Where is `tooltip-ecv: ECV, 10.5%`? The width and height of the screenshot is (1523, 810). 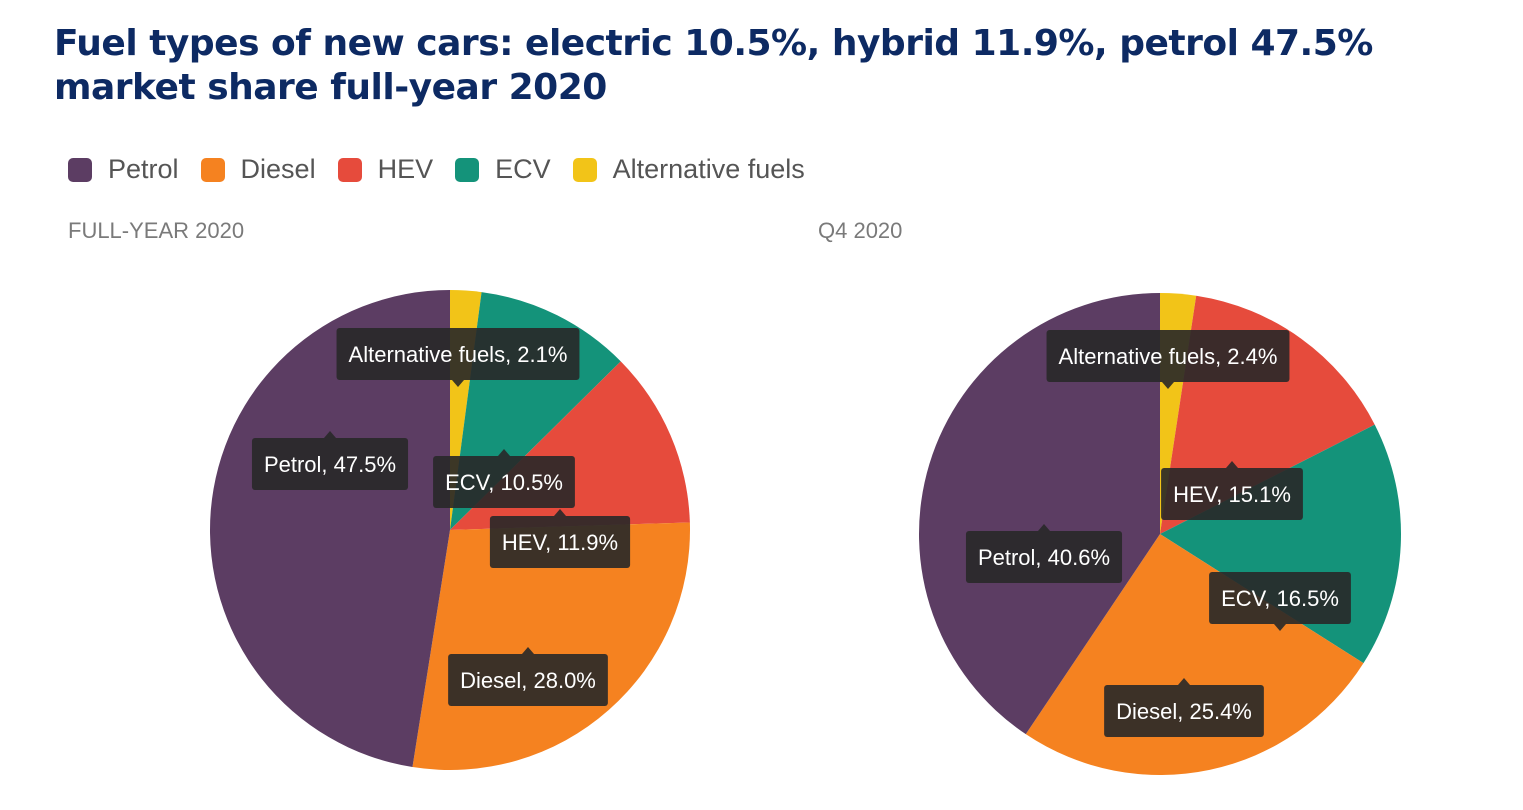 tooltip-ecv: ECV, 10.5% is located at coordinates (504, 478).